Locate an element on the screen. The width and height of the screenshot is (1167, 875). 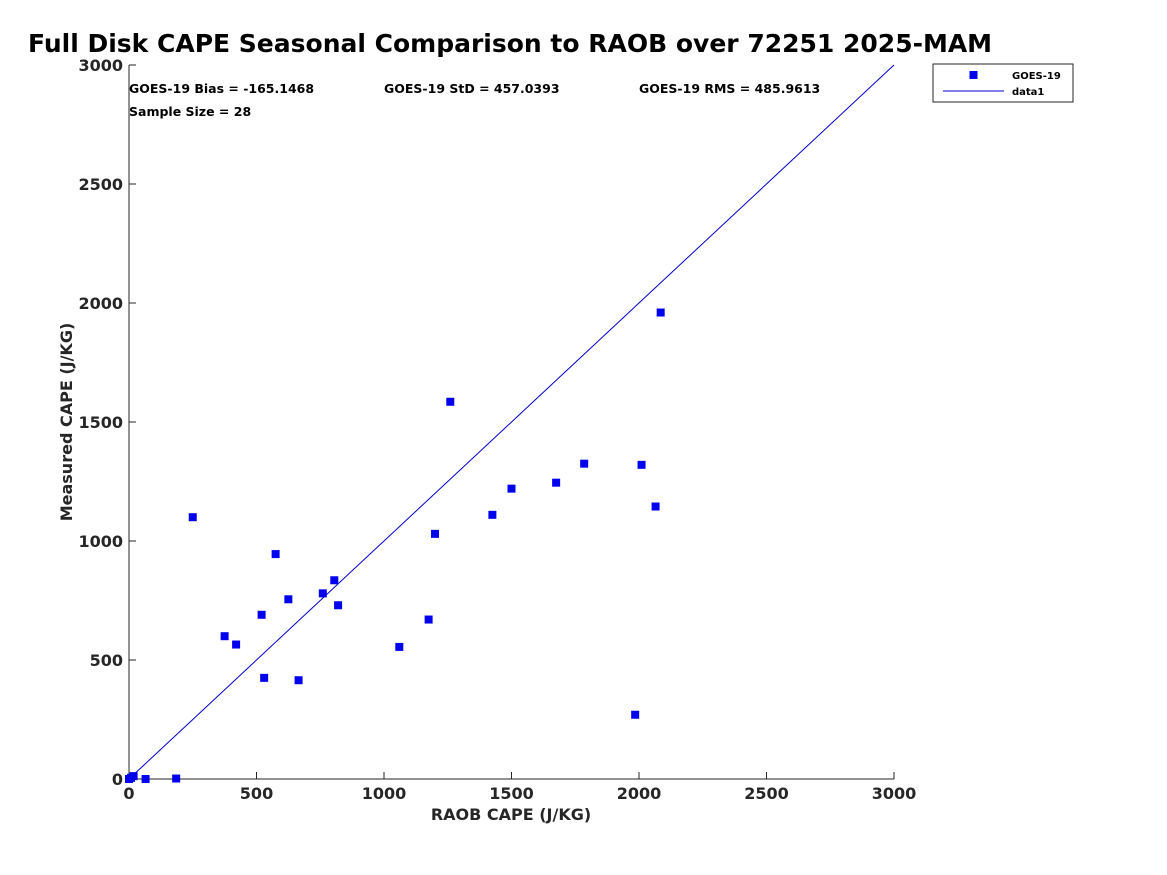
legend-marker-goes19 is located at coordinates (973, 75).